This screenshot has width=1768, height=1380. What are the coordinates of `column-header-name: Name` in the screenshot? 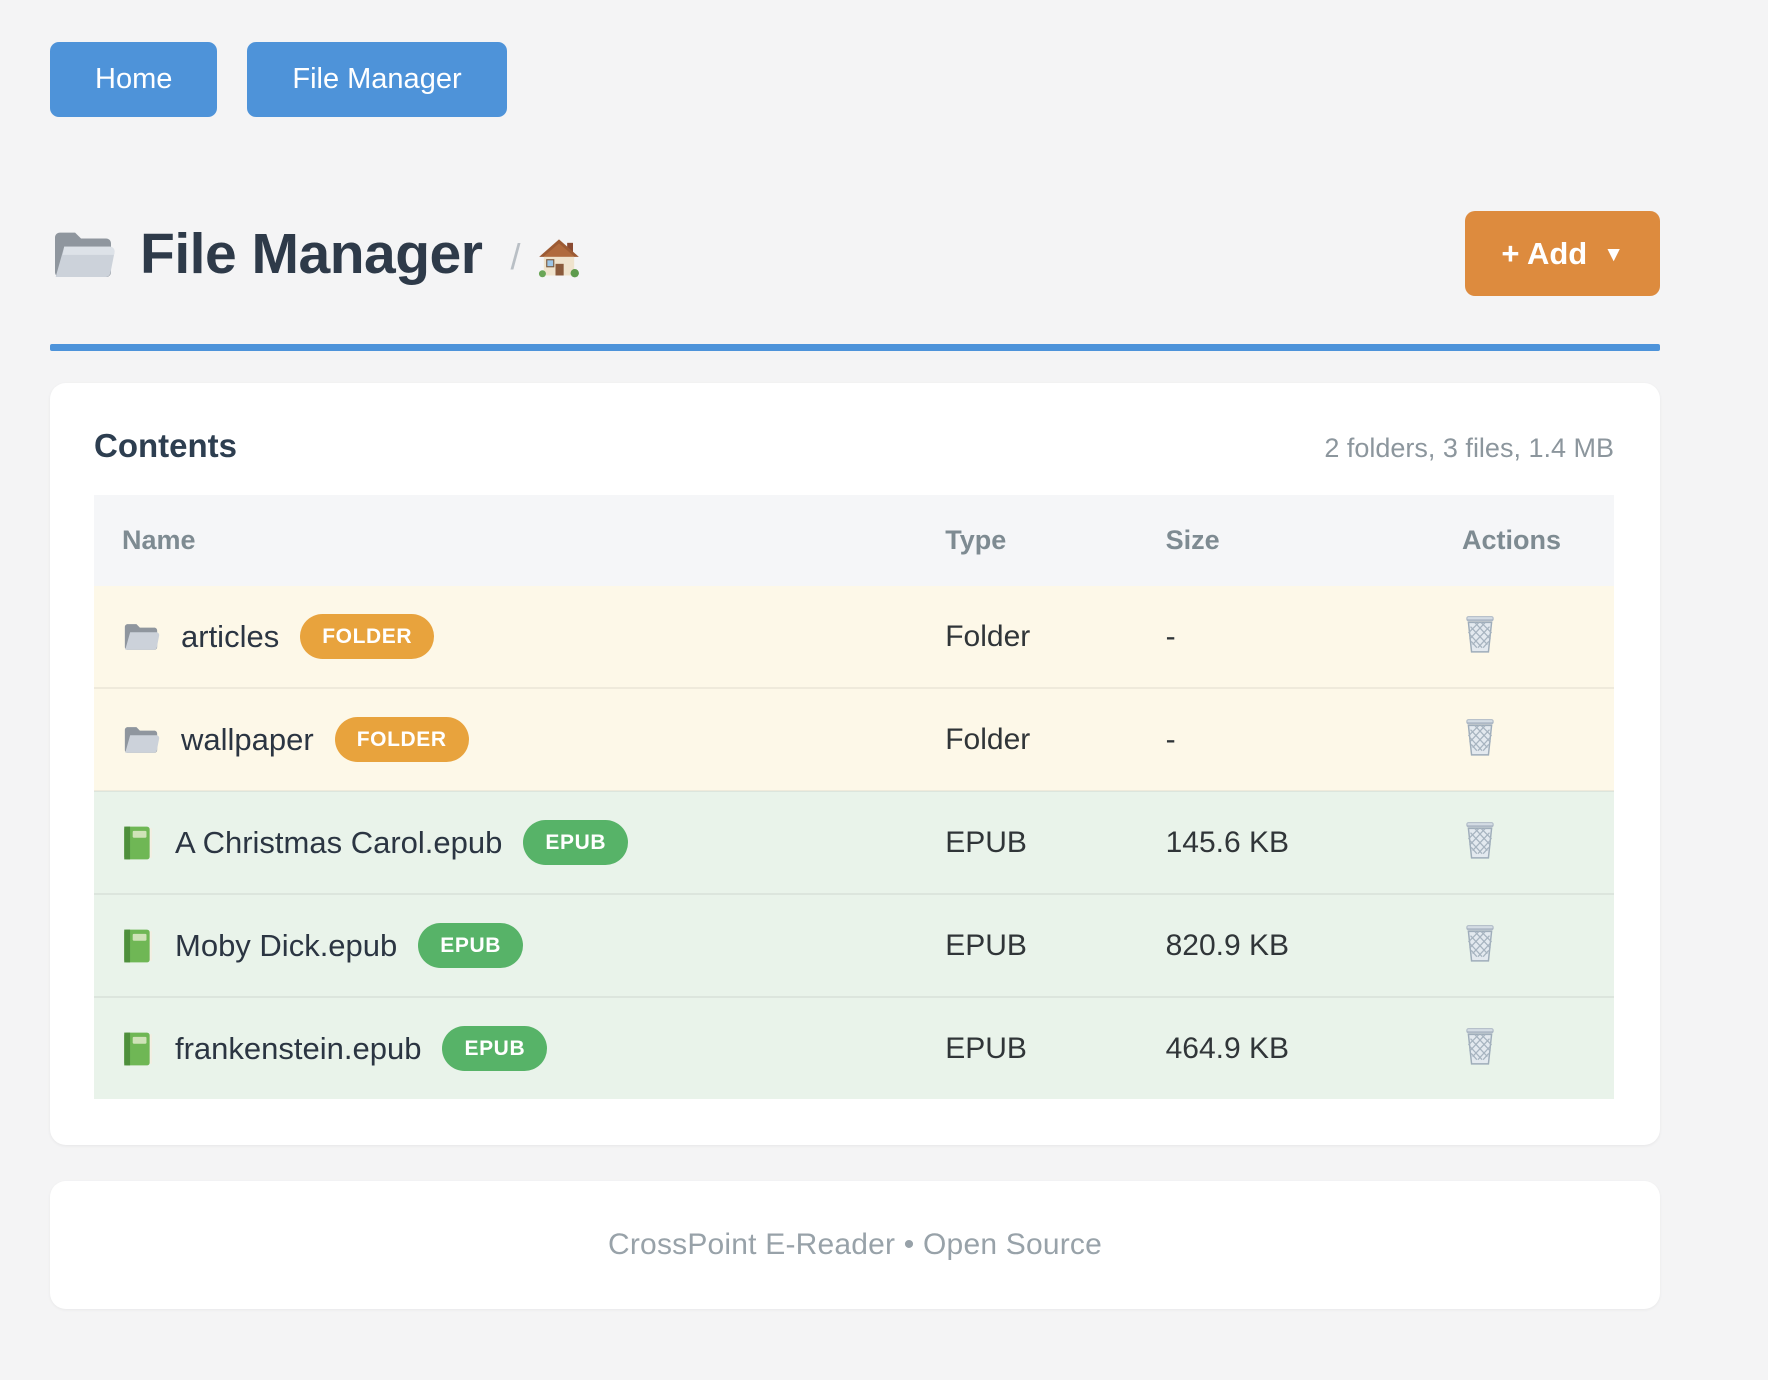 It's located at (520, 540).